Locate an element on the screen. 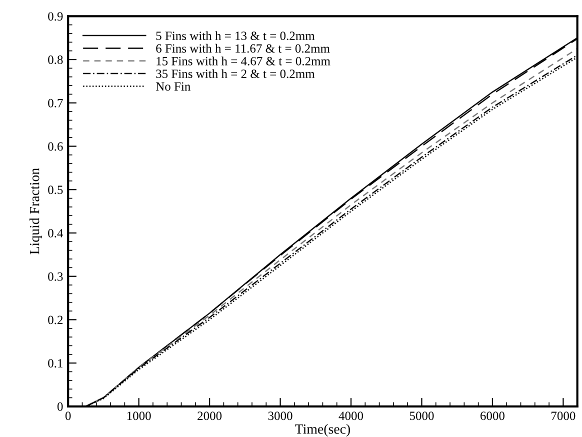 The width and height of the screenshot is (582, 437). legend-label: 6 Fins with h = 11.67 & t = 0.2mm is located at coordinates (243, 48).